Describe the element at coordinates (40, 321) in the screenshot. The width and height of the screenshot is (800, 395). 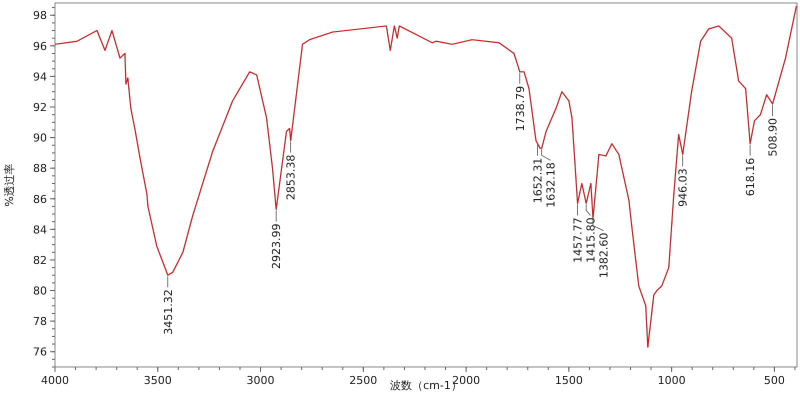
I see `y-tick-label: 78` at that location.